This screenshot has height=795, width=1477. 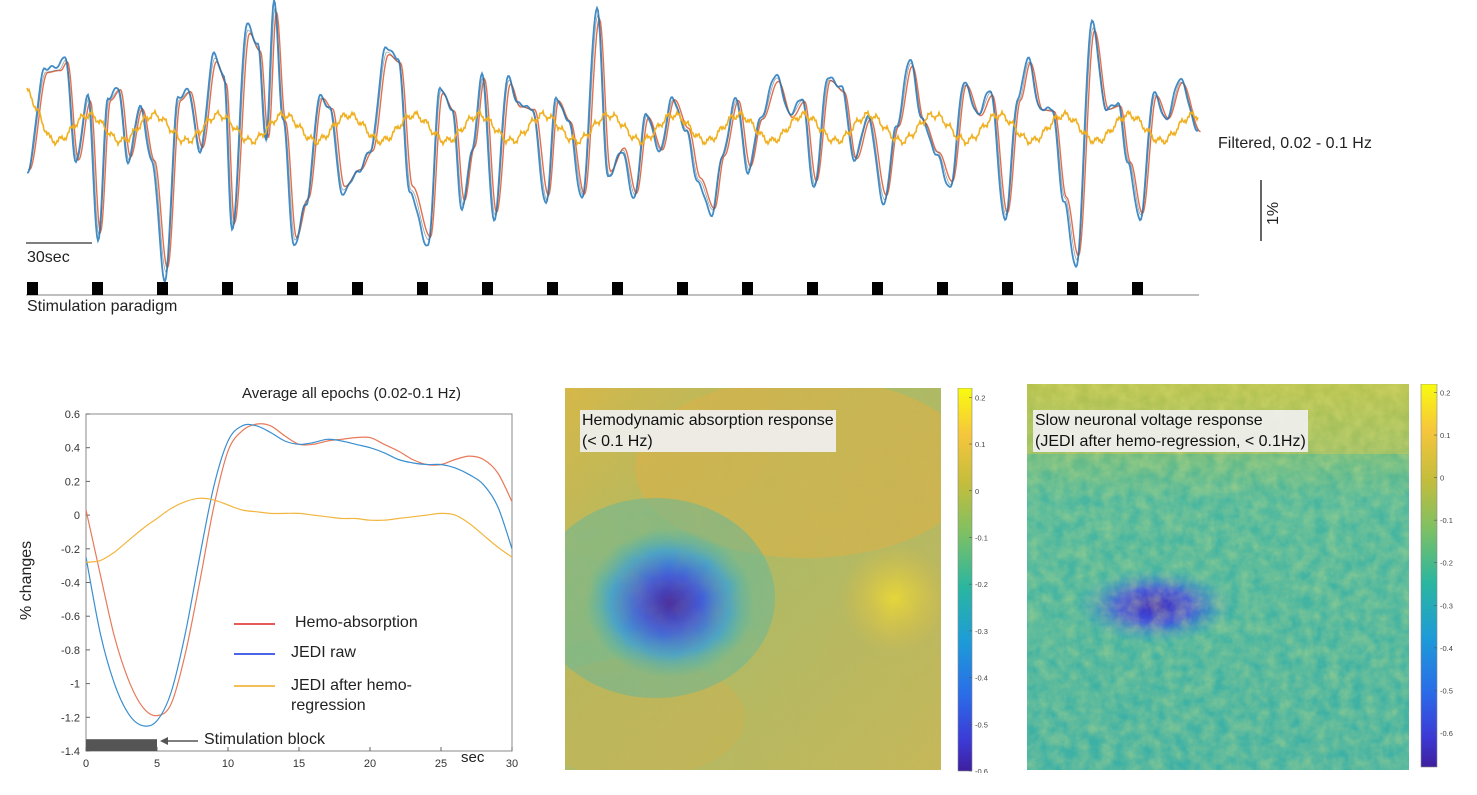 What do you see at coordinates (157, 764) in the screenshot?
I see `x-tick-label: 5` at bounding box center [157, 764].